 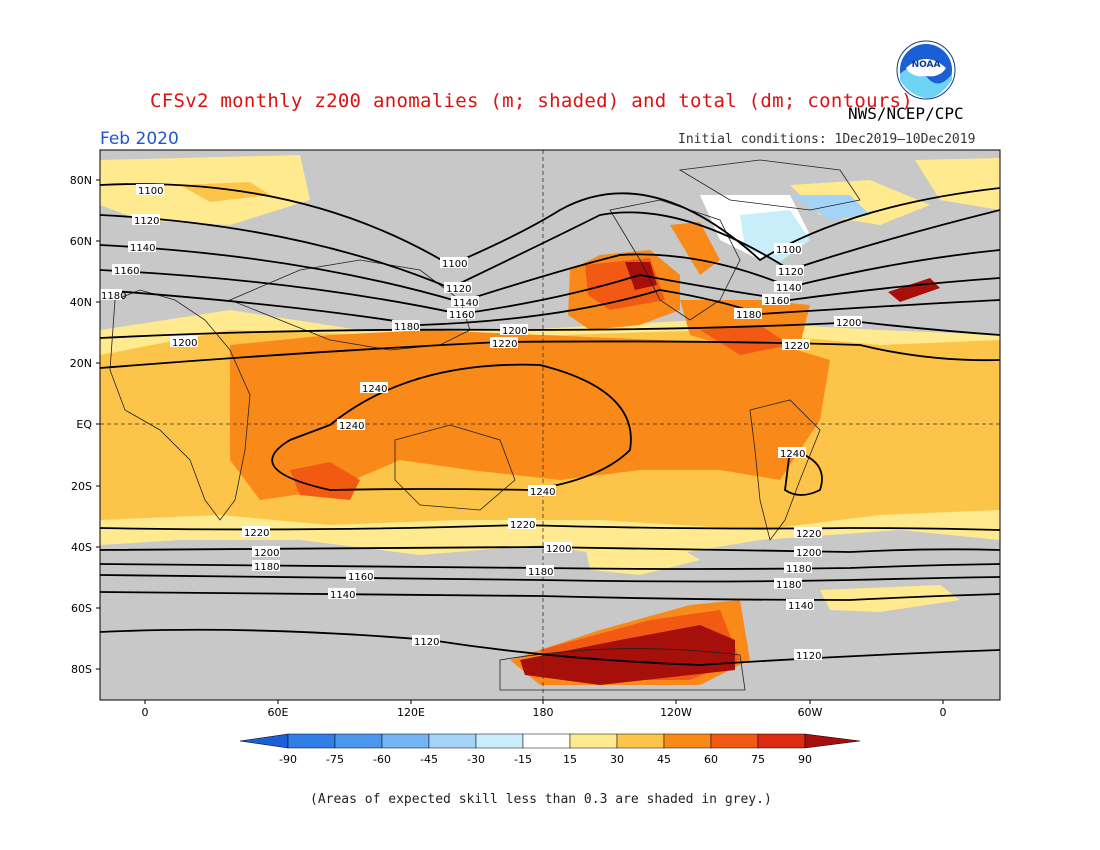 I want to click on agency-label: NWS/NCEP/CPC, so click(x=906, y=113).